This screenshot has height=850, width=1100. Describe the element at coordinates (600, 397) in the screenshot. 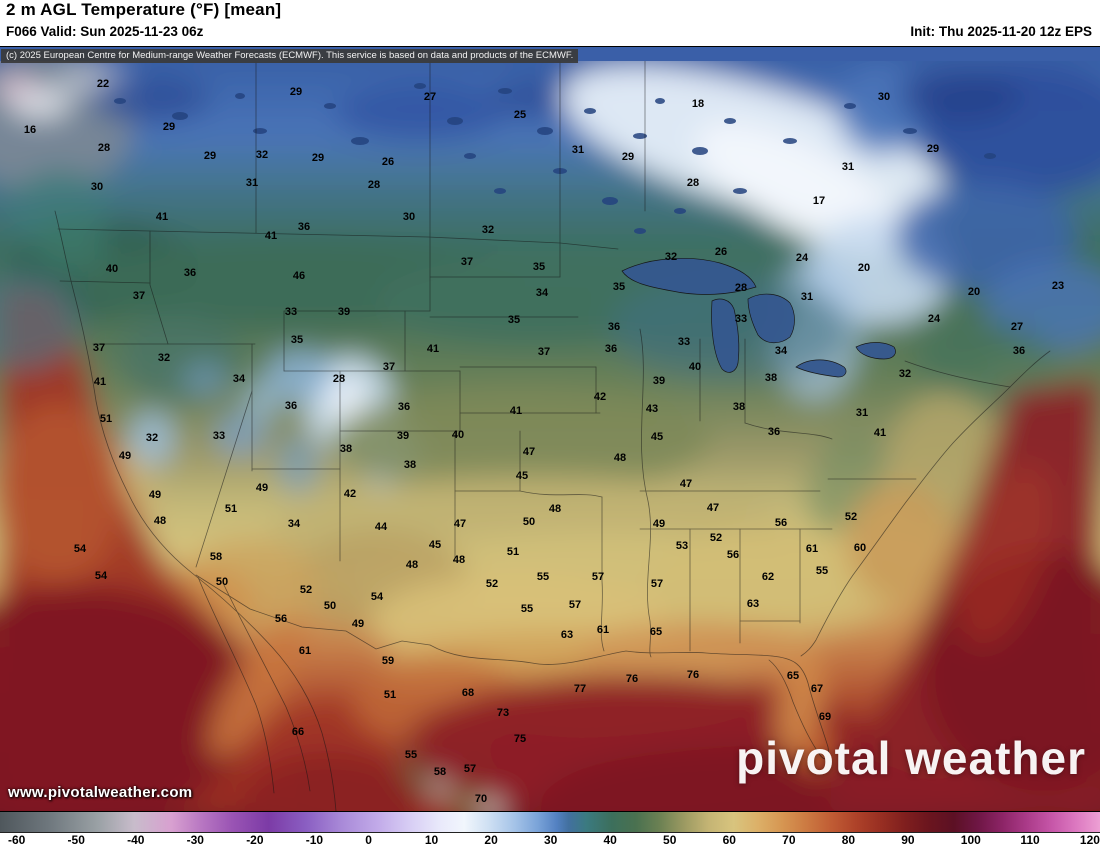

I see `temp-label: 42` at that location.